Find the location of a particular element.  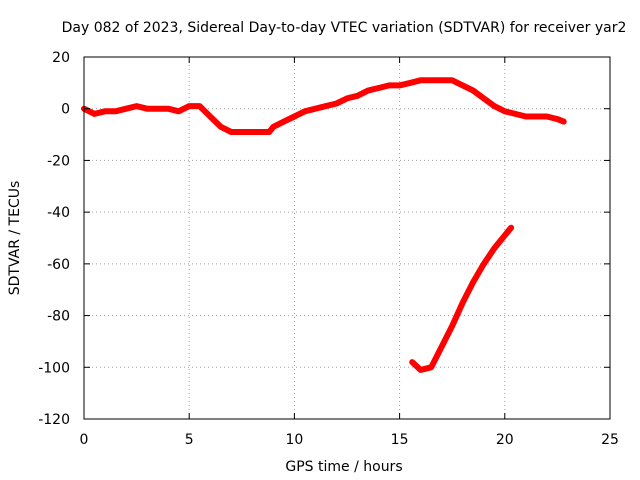

y-tick-label: 20 is located at coordinates (61, 58).